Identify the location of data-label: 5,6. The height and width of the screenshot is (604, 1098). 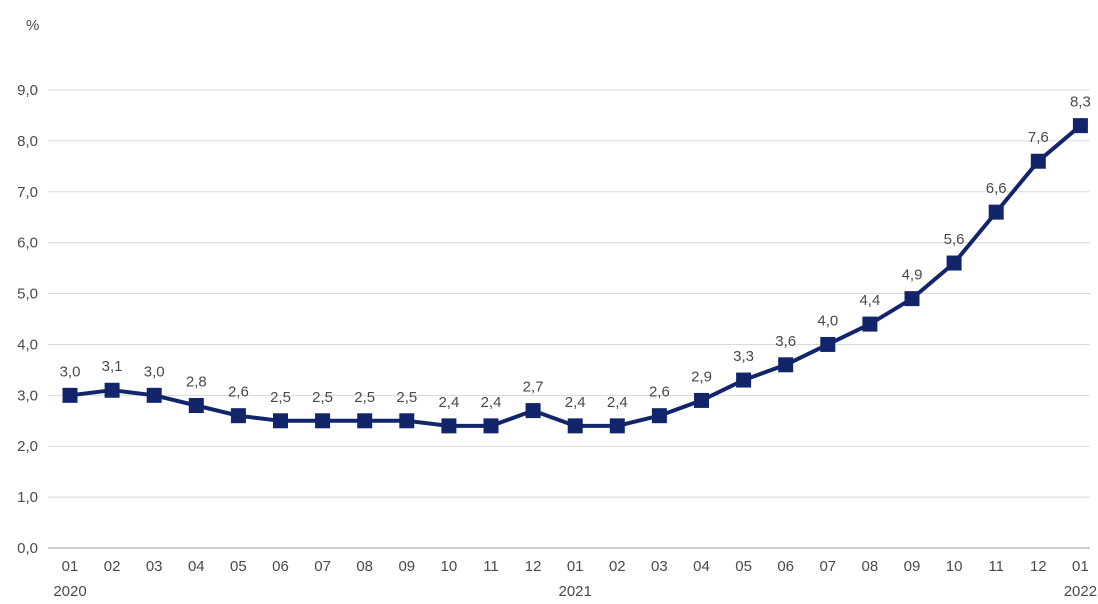
(954, 239).